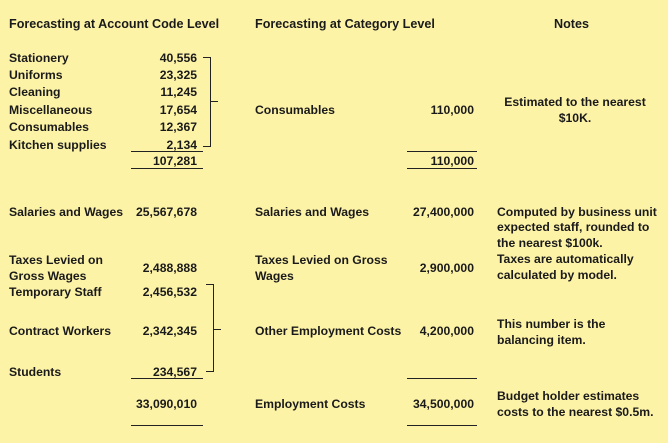 The width and height of the screenshot is (668, 443). I want to click on employment-account-total: 33,090,010, so click(166, 404).